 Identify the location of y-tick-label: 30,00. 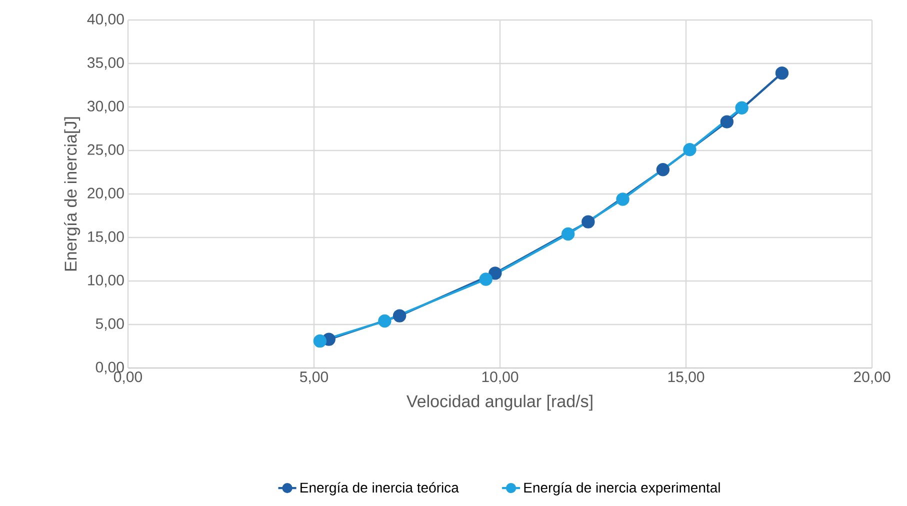
(105, 107).